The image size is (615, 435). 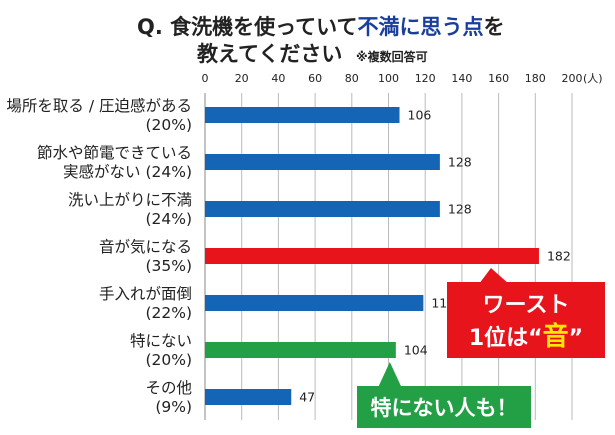 I want to click on bar-value-label: 47, so click(x=307, y=397).